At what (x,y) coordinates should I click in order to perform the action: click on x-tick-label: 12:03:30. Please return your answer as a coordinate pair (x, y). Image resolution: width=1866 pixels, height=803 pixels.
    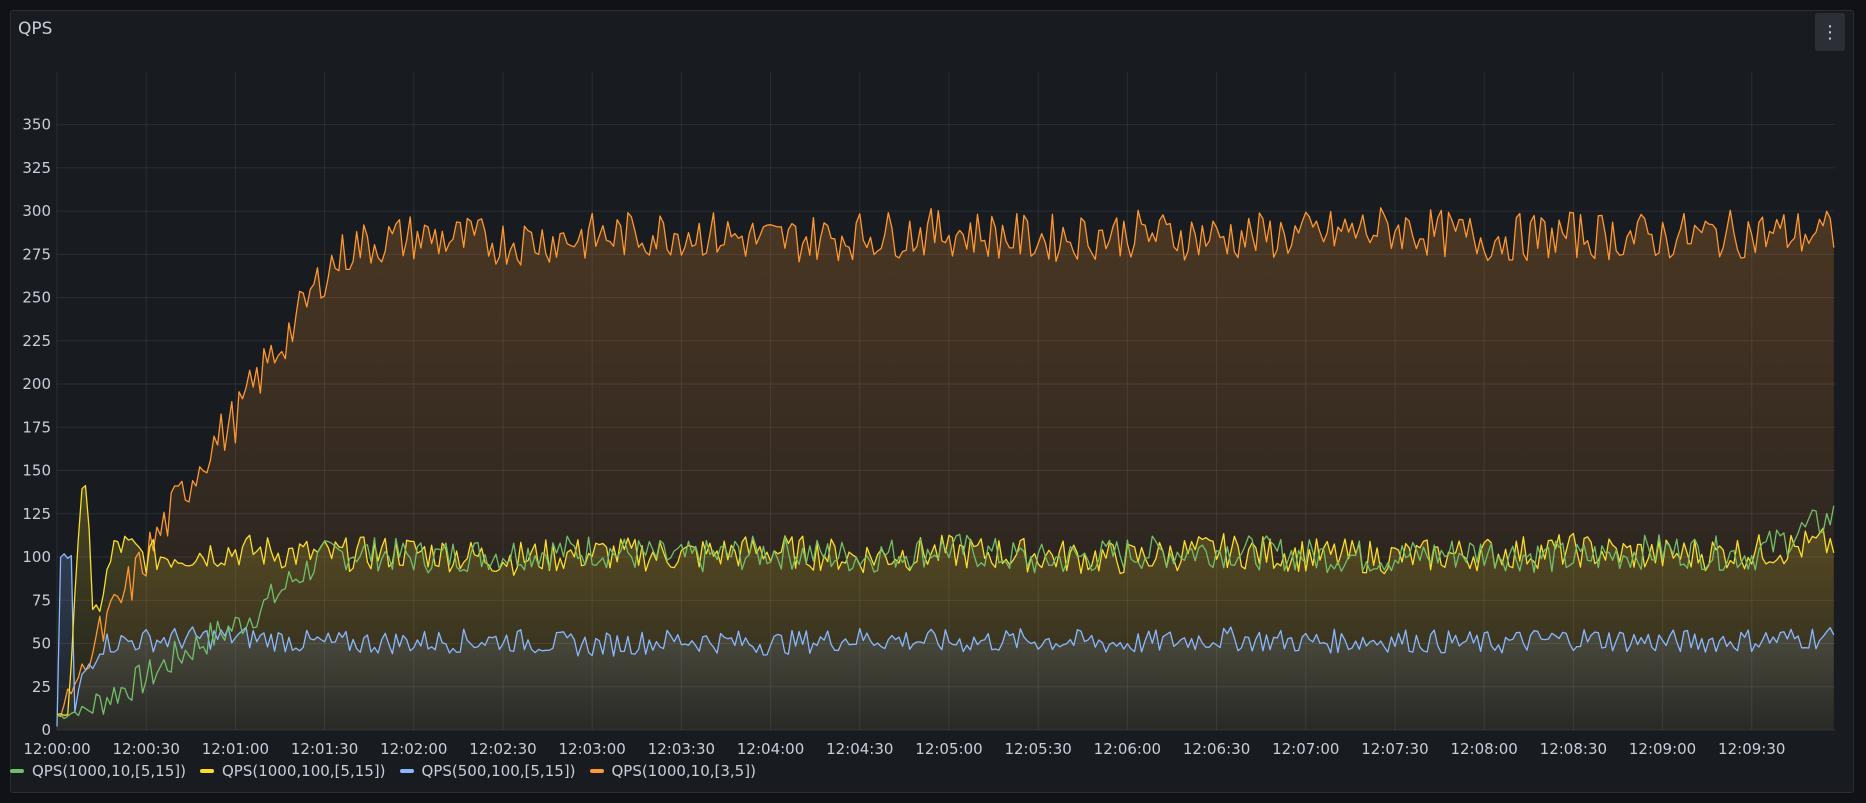
    Looking at the image, I should click on (681, 749).